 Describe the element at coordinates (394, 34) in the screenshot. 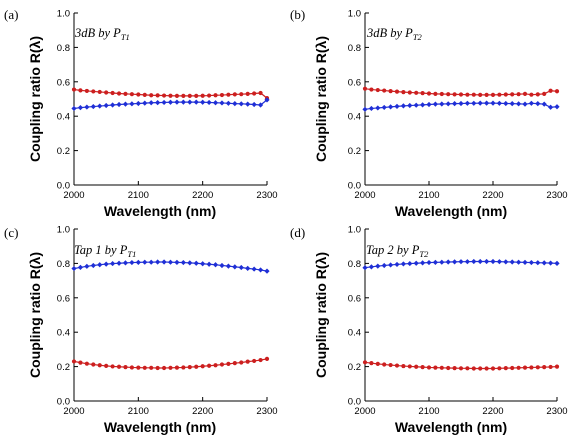

I see `annotation: 3dB by PT2` at that location.